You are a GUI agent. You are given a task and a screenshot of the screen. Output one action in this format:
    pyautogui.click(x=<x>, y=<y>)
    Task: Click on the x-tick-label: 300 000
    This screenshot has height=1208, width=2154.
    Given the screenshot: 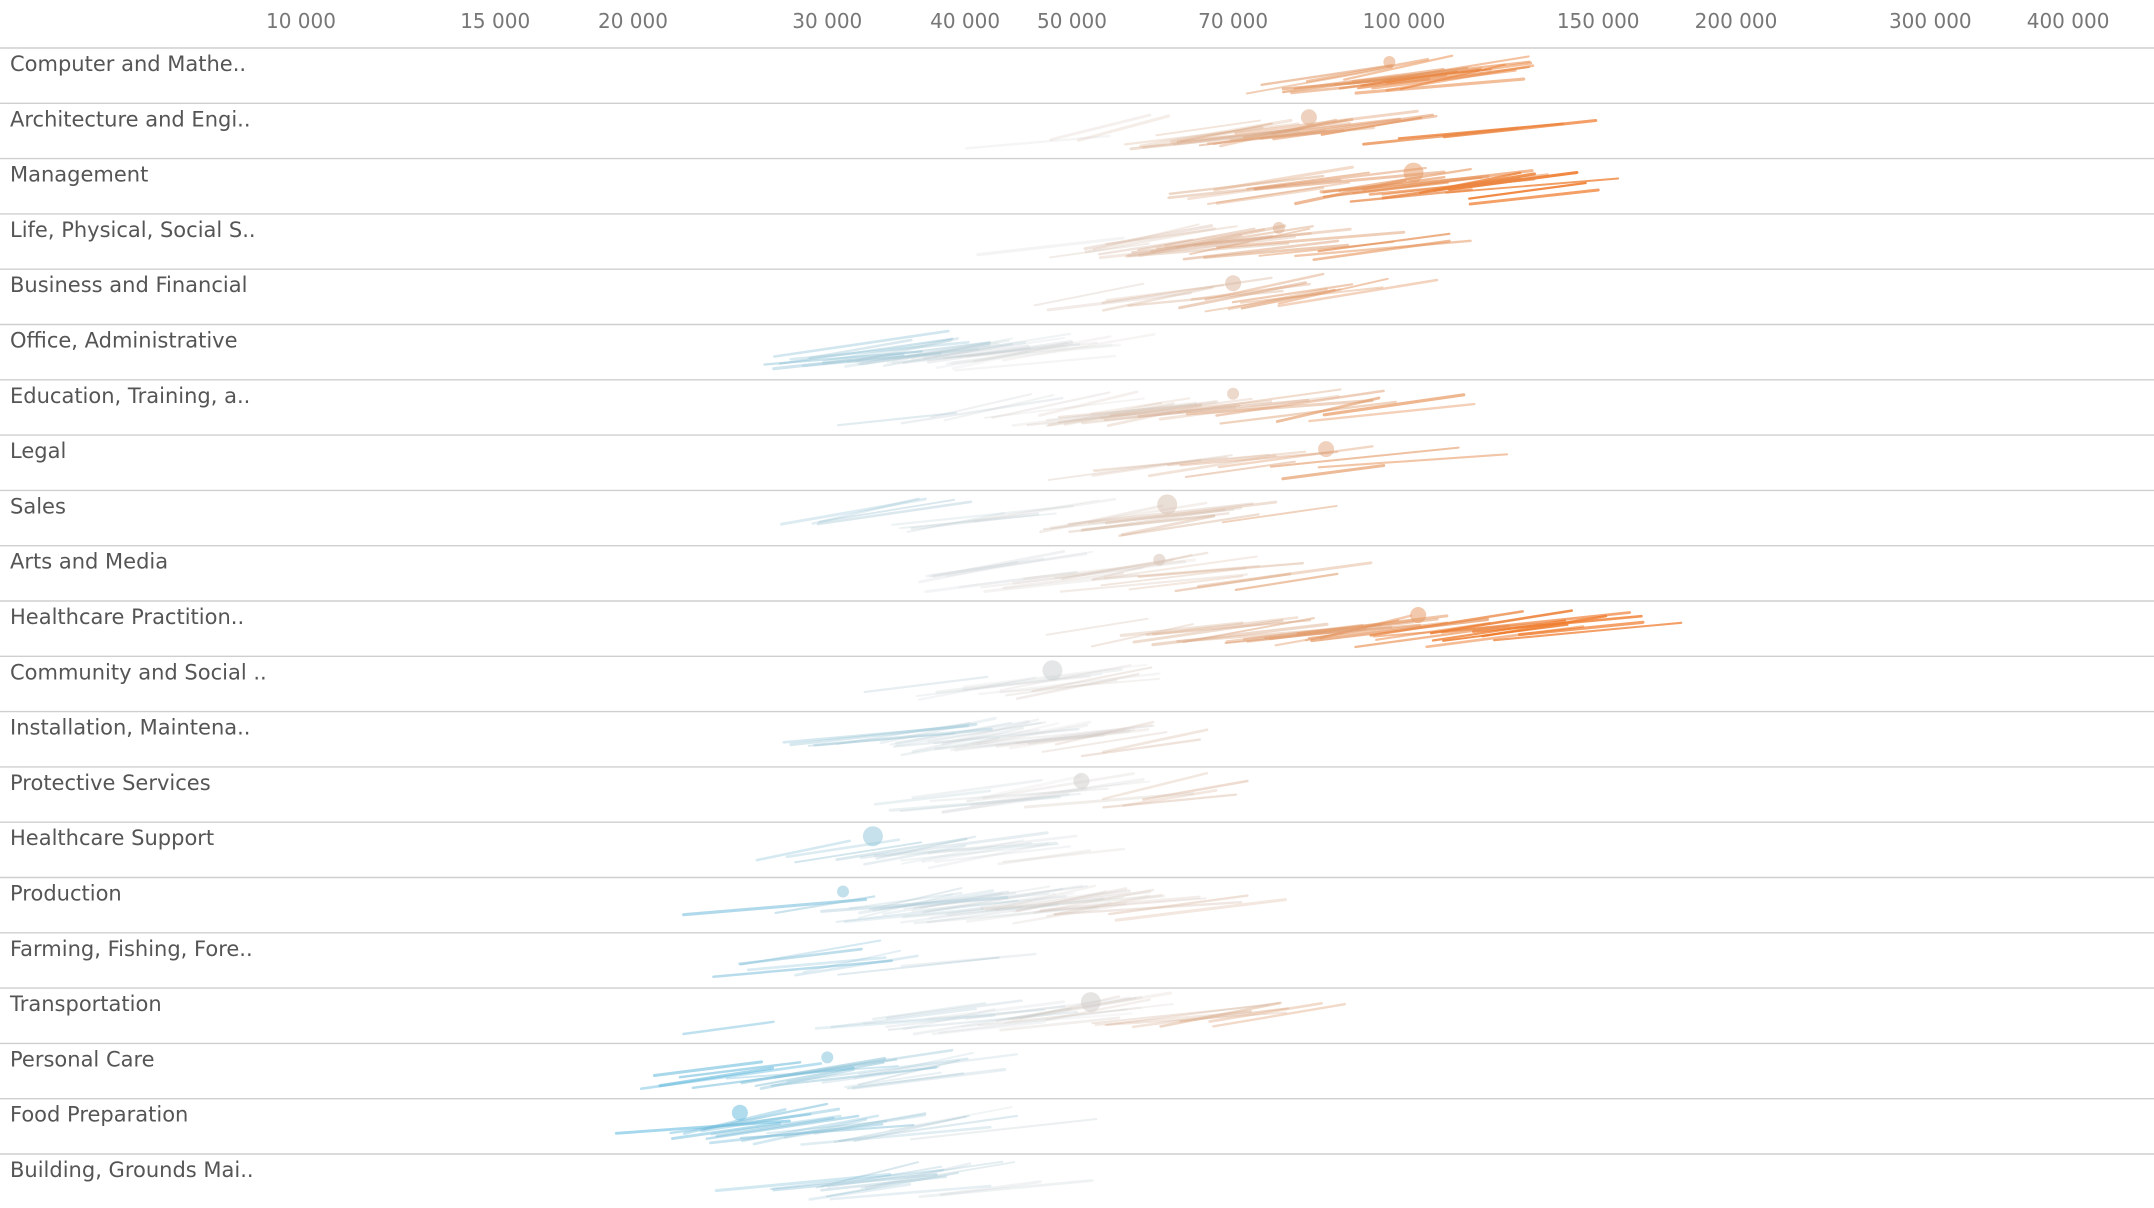 What is the action you would take?
    pyautogui.click(x=1930, y=21)
    